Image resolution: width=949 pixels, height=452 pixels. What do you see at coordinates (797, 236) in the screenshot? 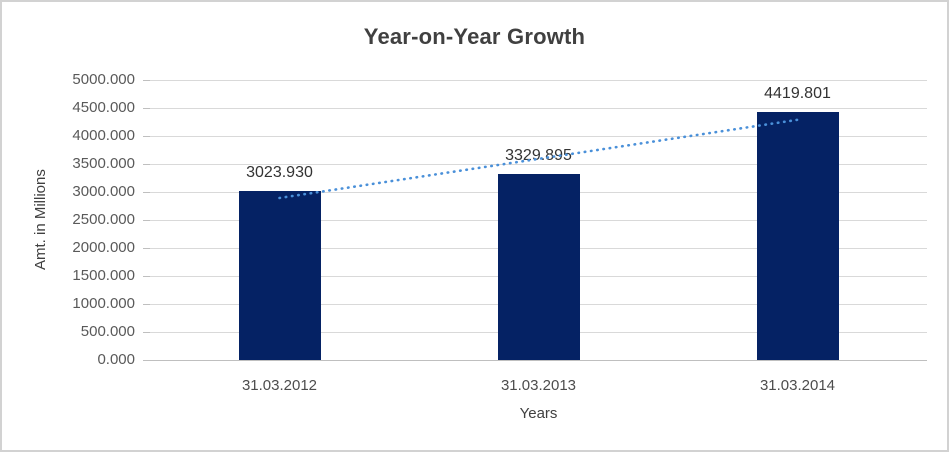
I see `bar-31.03.2014` at bounding box center [797, 236].